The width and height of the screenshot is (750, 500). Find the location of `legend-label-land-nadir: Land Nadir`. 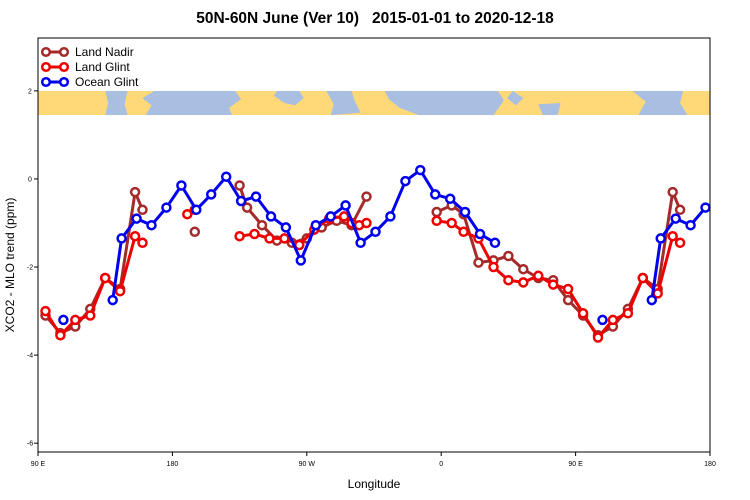

legend-label-land-nadir: Land Nadir is located at coordinates (104, 52).